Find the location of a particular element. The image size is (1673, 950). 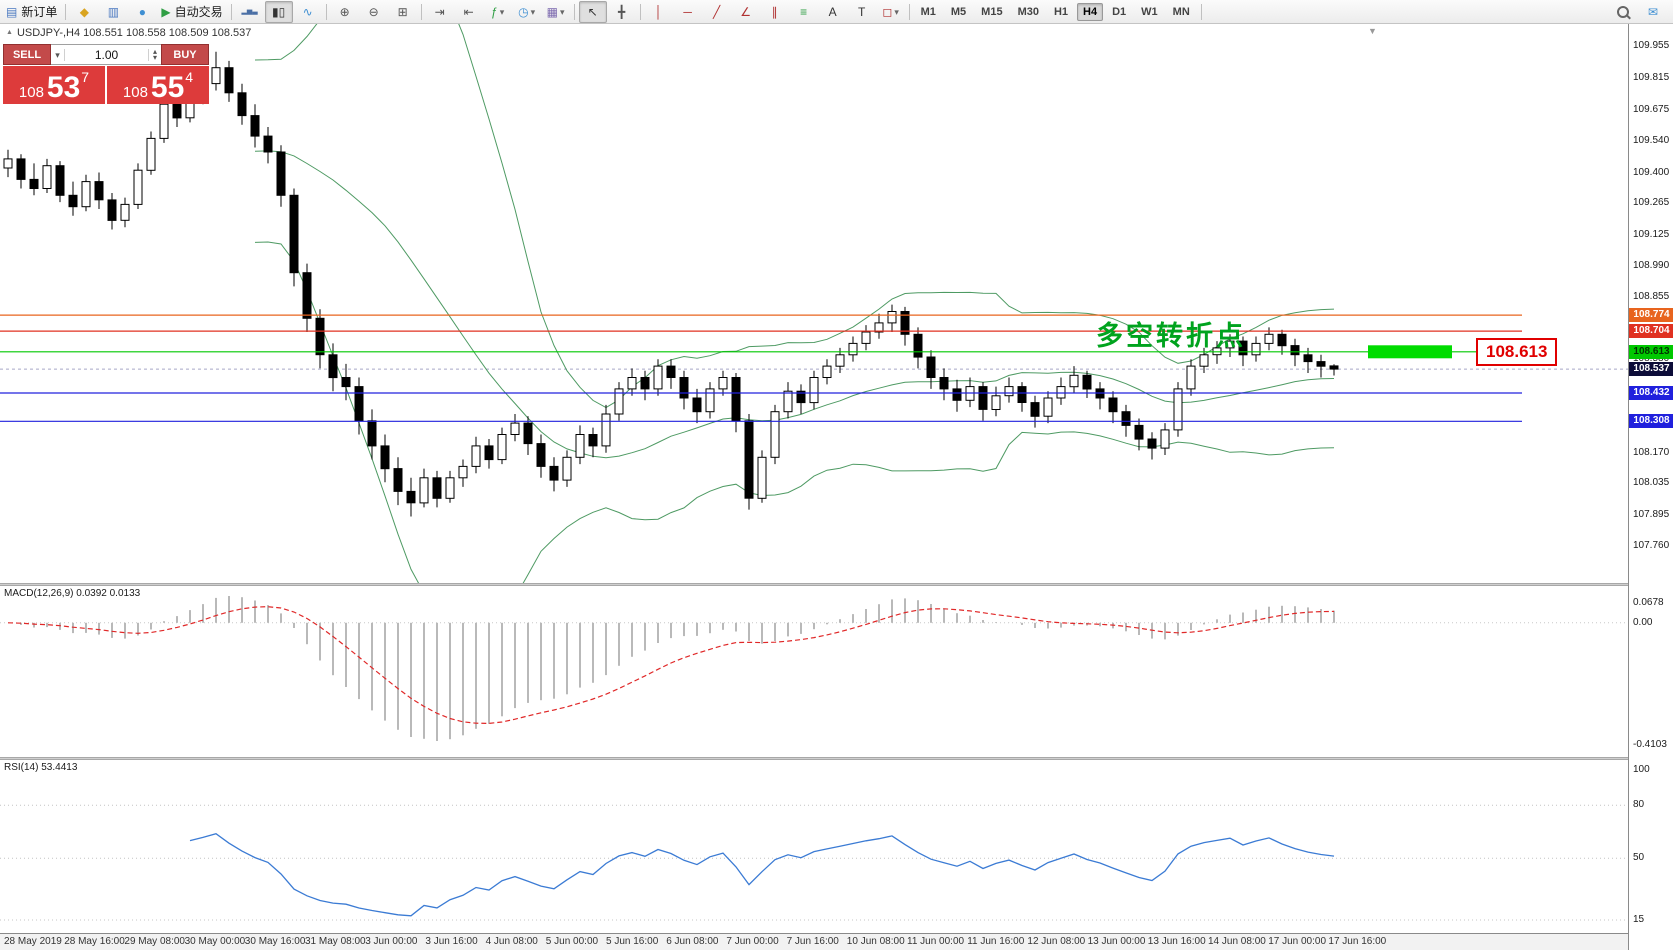

price-tick: 108.580 is located at coordinates (1651, 359).